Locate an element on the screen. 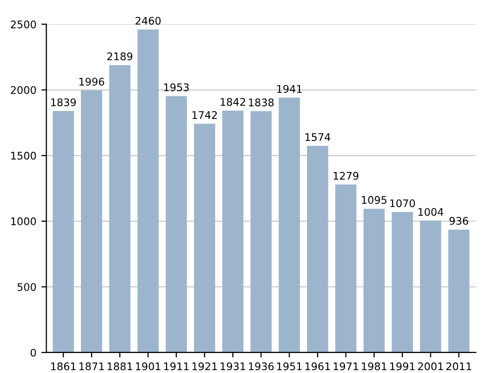 This screenshot has height=373, width=488. data-label: 1839 is located at coordinates (63, 102).